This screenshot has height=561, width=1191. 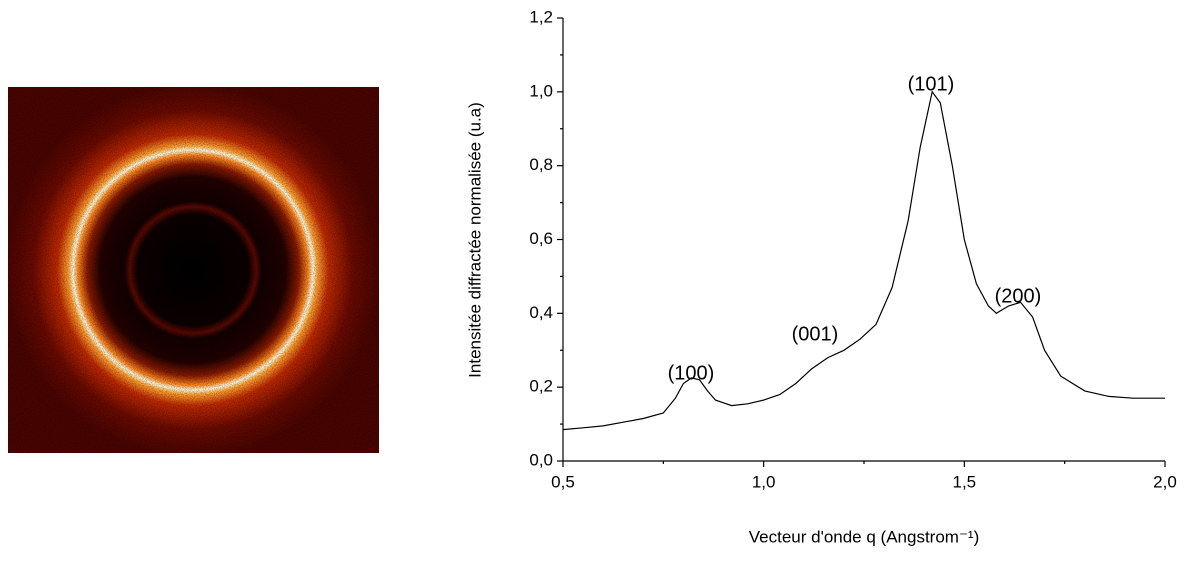 What do you see at coordinates (931, 84) in the screenshot?
I see `peak-annotation: (101)` at bounding box center [931, 84].